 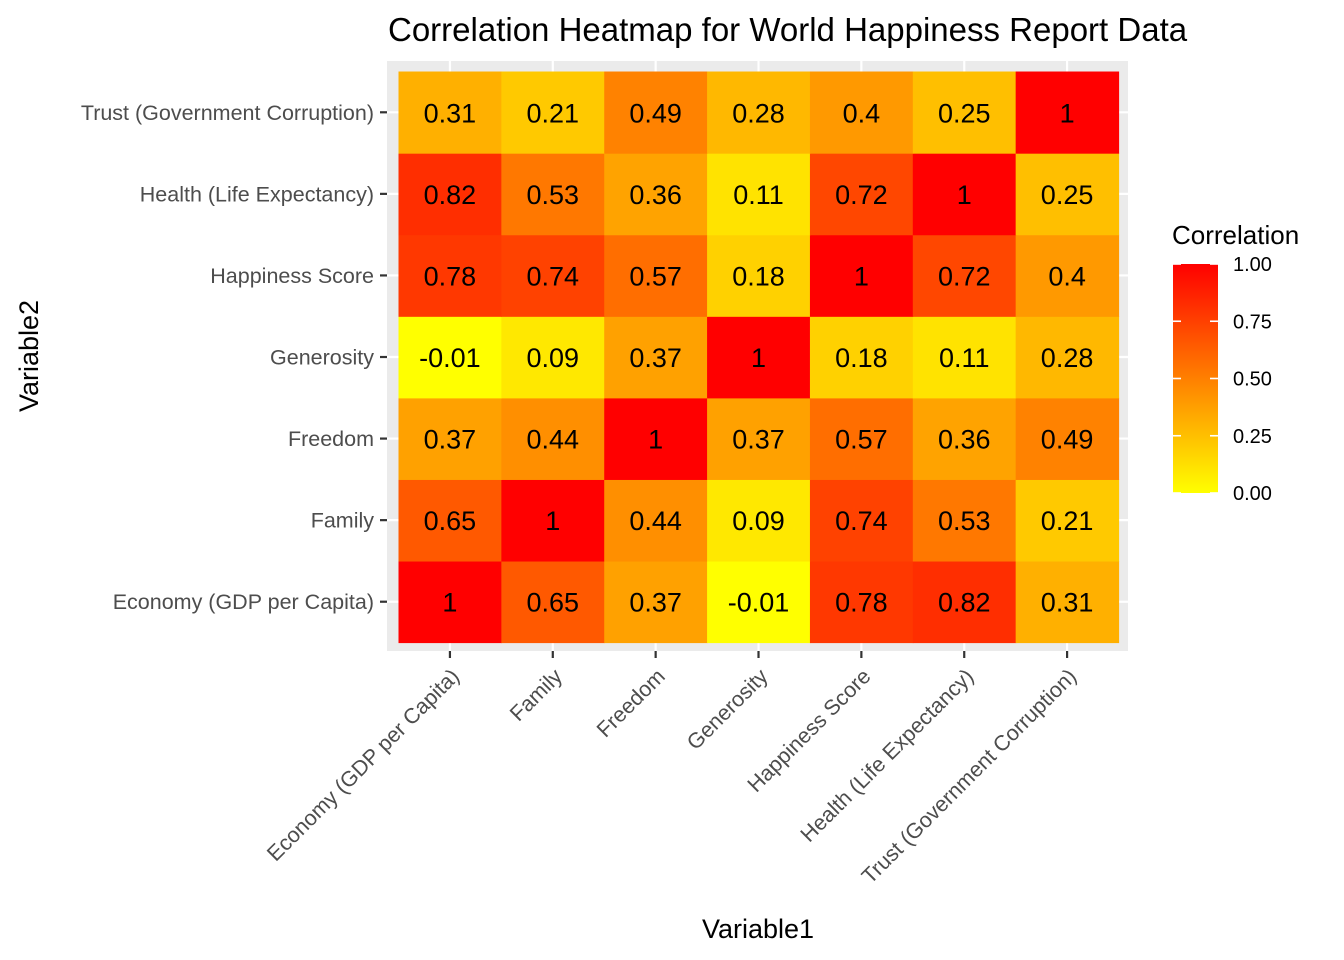 What do you see at coordinates (887, 755) in the screenshot?
I see `x-tick-label: Health (Life Expectancy)` at bounding box center [887, 755].